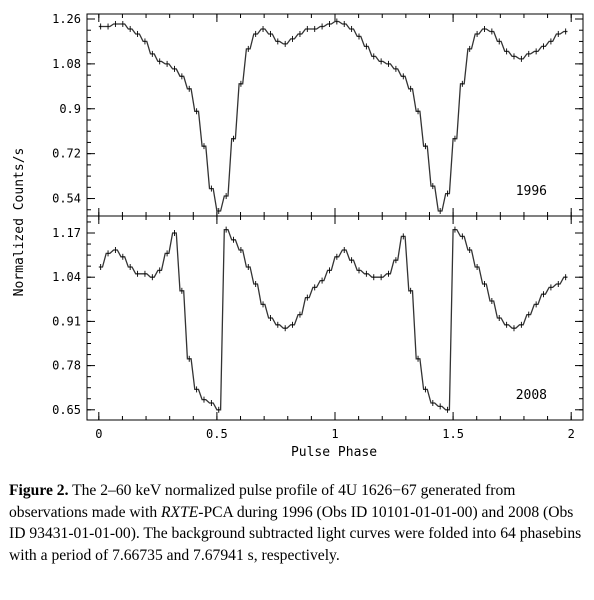  Describe the element at coordinates (66, 233) in the screenshot. I see `y-tick-label: 1.17` at that location.